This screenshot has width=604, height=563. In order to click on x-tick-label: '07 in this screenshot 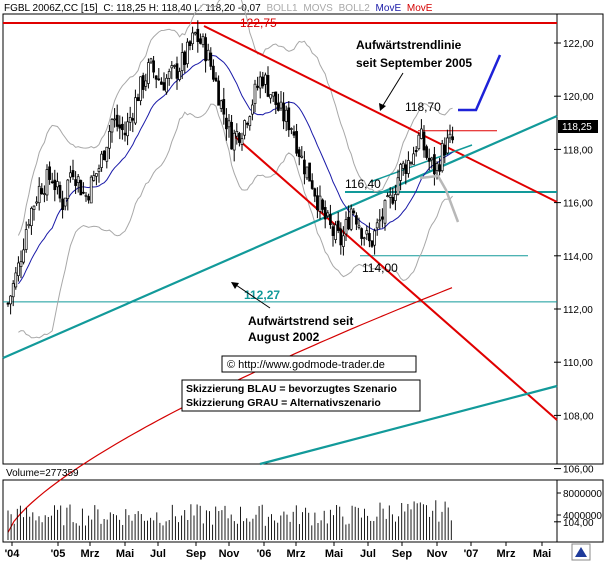, I will do `click(471, 554)`.